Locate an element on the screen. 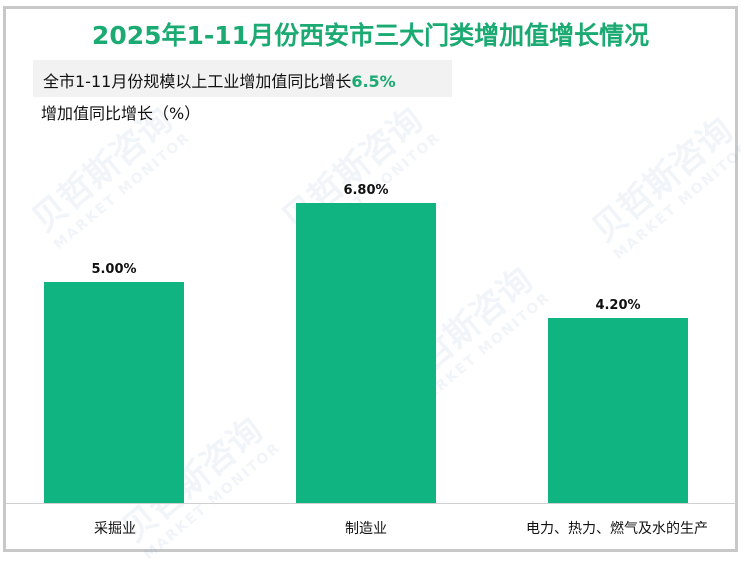  category-label: 电力、热力、燃气及水的生产 is located at coordinates (617, 529).